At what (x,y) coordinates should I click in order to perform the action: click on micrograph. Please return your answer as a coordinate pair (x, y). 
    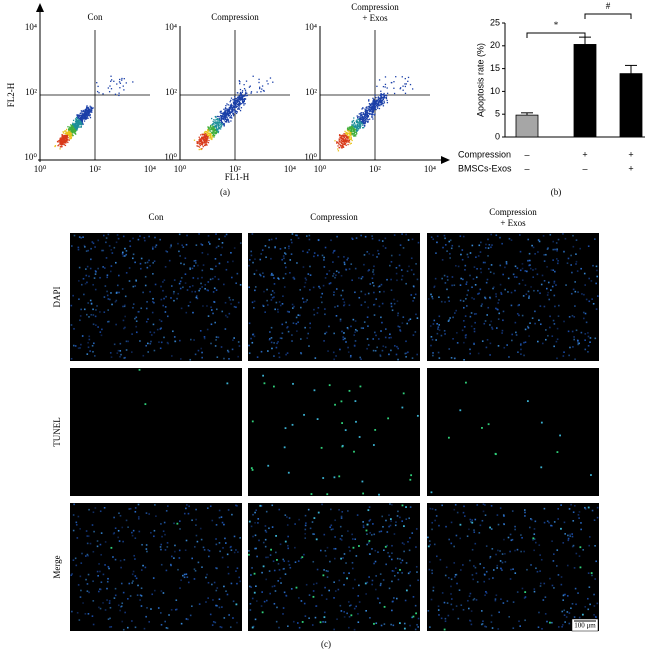
    Looking at the image, I should click on (156, 567).